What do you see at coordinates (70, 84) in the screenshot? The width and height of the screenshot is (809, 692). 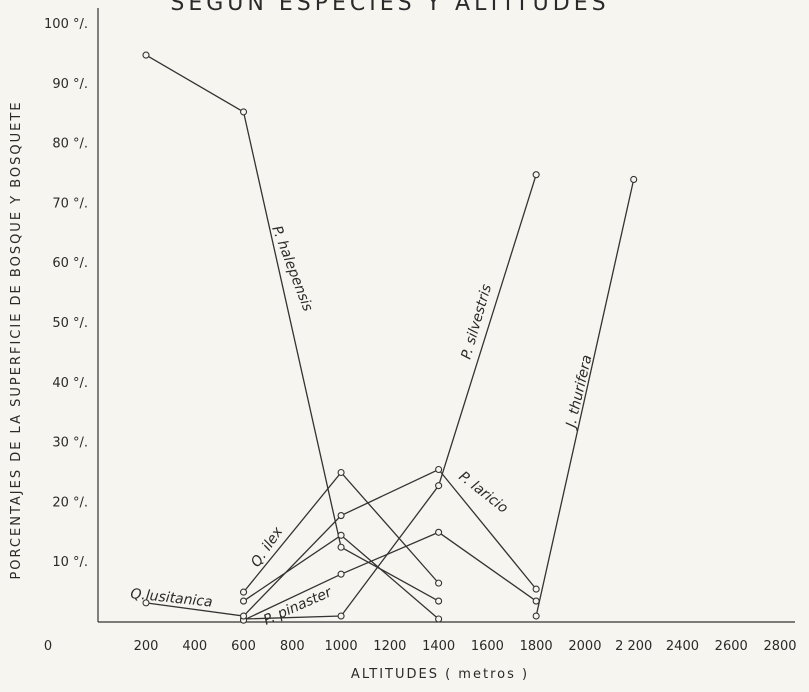 I see `y-tick-label: 90 °/.` at bounding box center [70, 84].